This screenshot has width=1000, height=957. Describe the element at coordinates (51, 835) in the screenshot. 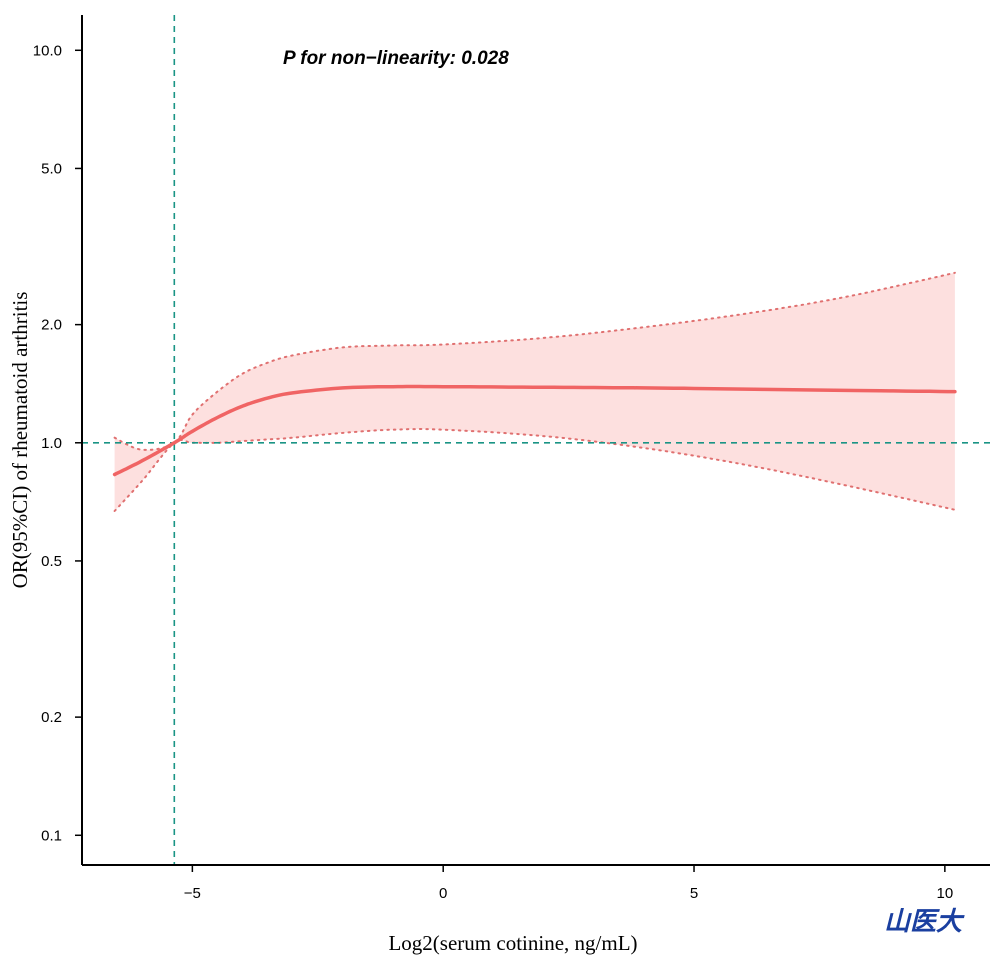

I see `y-tick-label: 0.1` at that location.